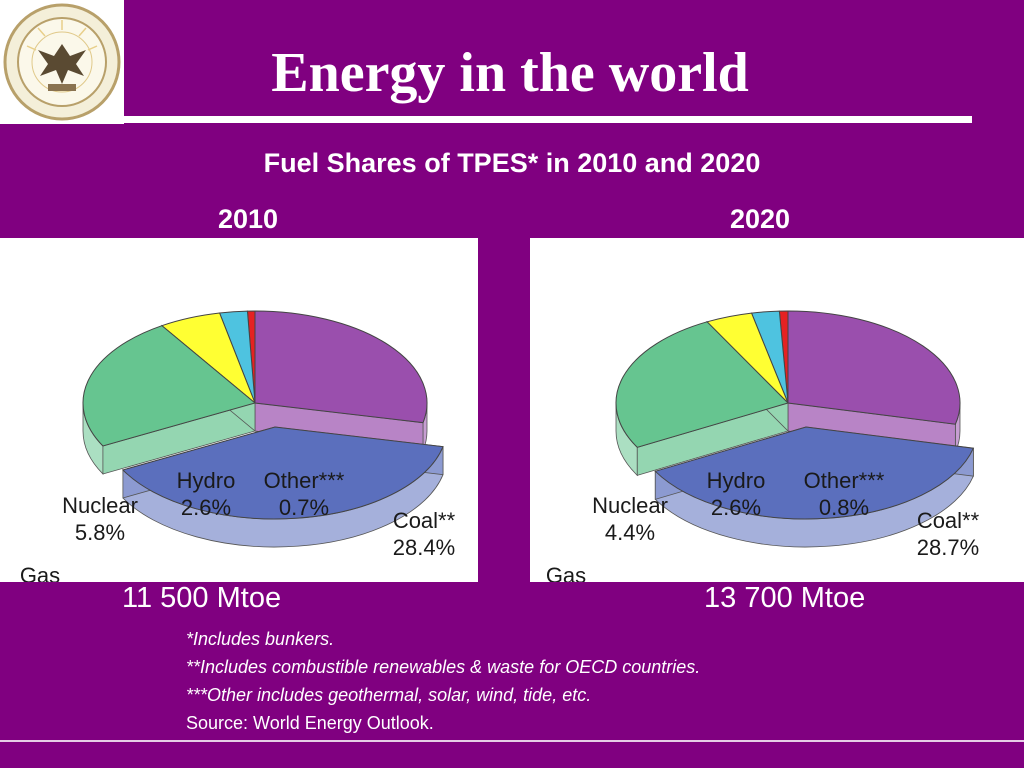 The width and height of the screenshot is (1024, 768). Describe the element at coordinates (844, 507) in the screenshot. I see `slice-value: 0.8%` at that location.